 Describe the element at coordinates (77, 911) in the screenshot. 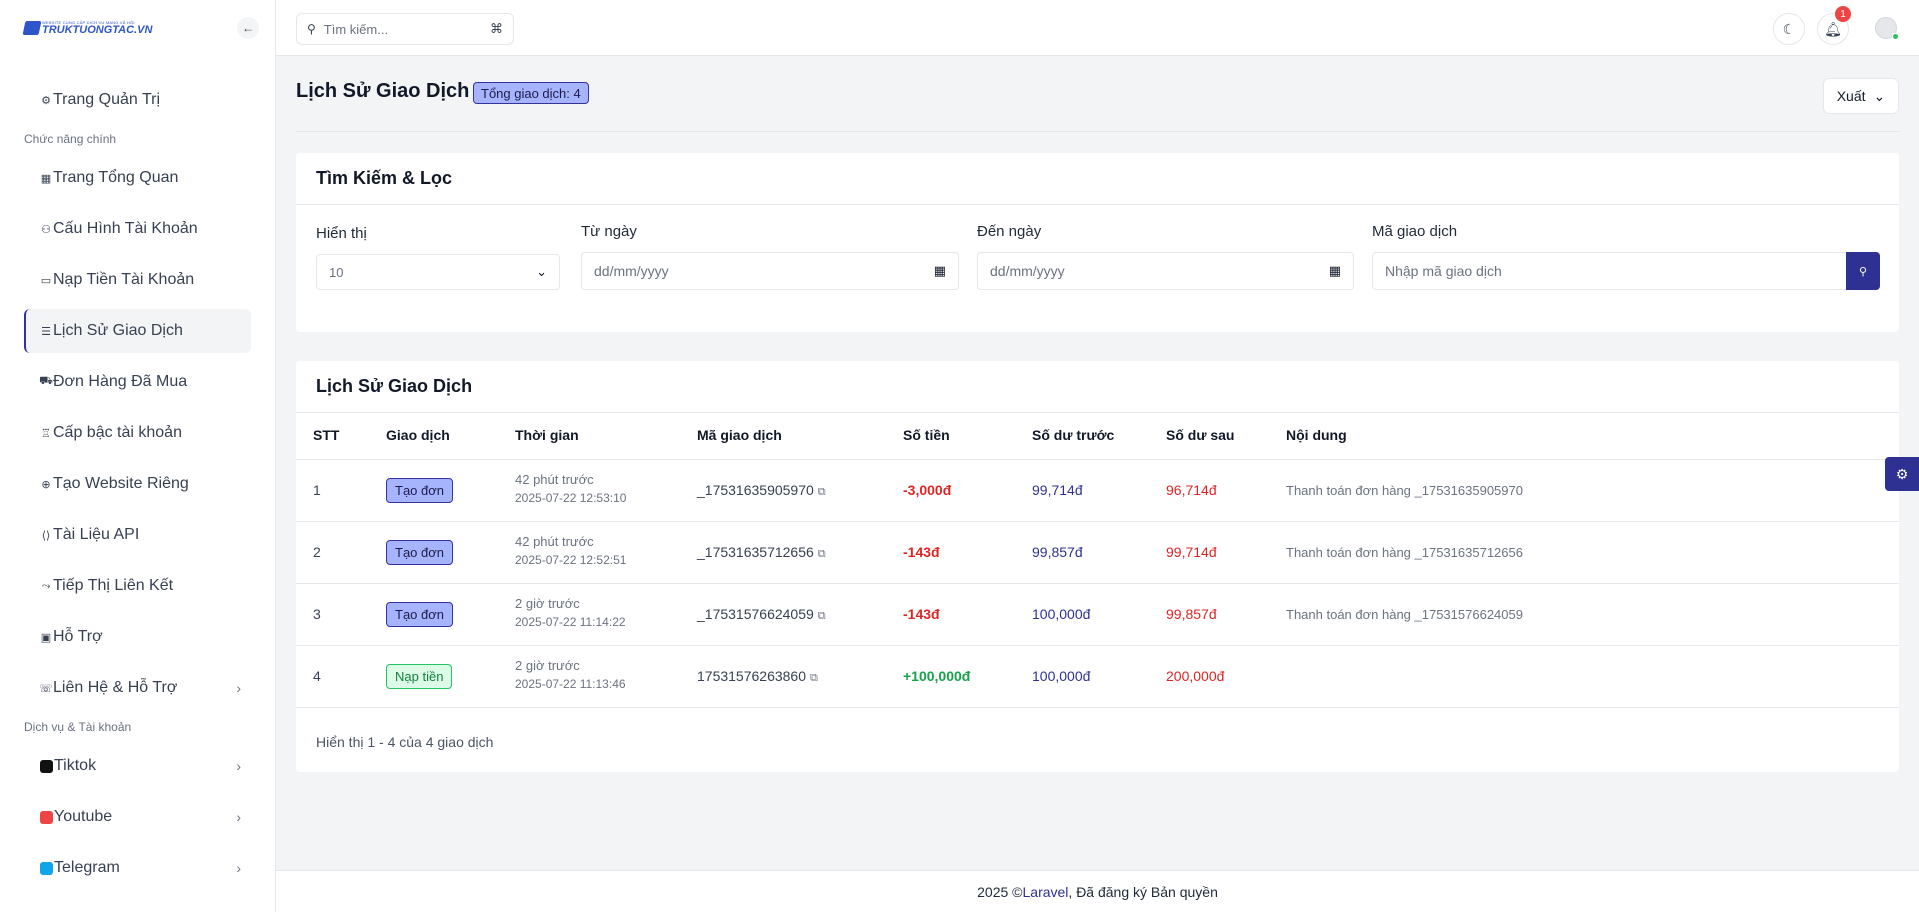

I see `sidebar-service-label: Canva` at that location.